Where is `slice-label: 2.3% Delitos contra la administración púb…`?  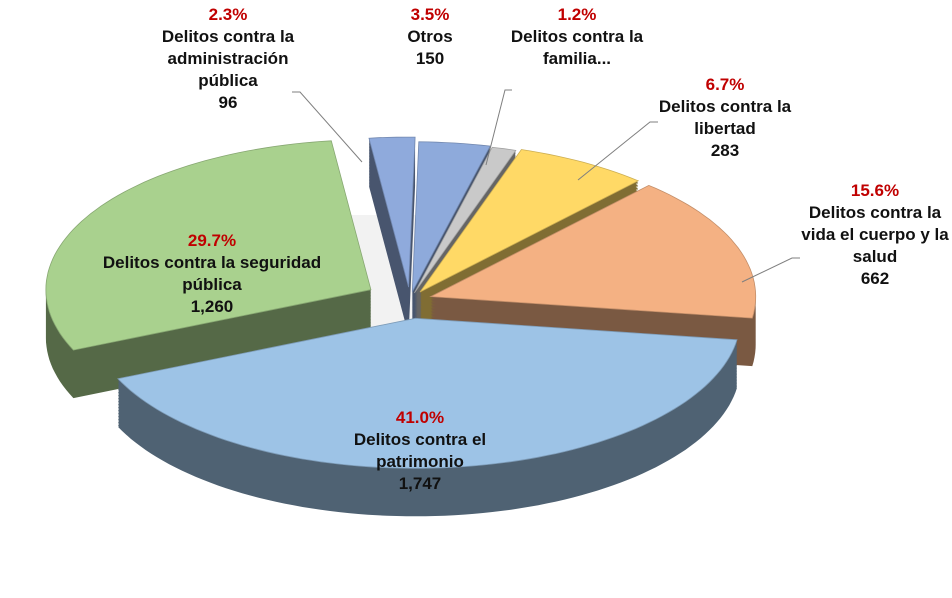 slice-label: 2.3% Delitos contra la administración púb… is located at coordinates (228, 59).